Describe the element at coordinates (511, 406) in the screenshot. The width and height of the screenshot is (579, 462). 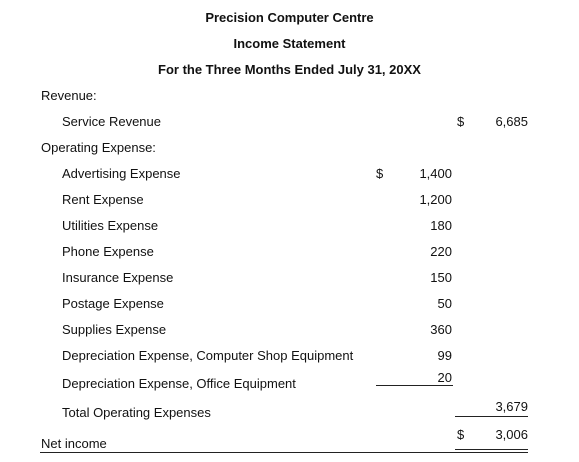
I see `total-operating-expenses-amount: 3,679` at that location.